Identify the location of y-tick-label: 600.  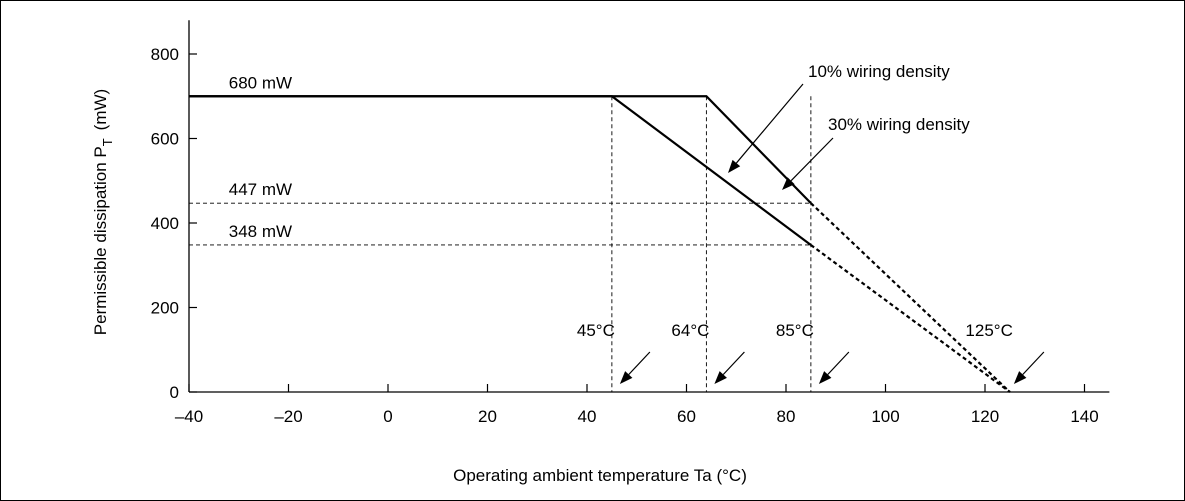
(165, 139).